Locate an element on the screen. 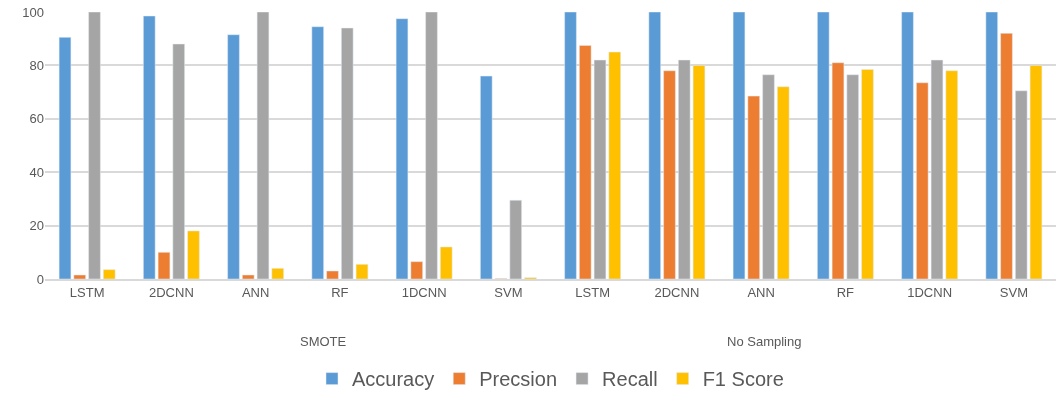  y-tick-label: 20 is located at coordinates (36, 226).